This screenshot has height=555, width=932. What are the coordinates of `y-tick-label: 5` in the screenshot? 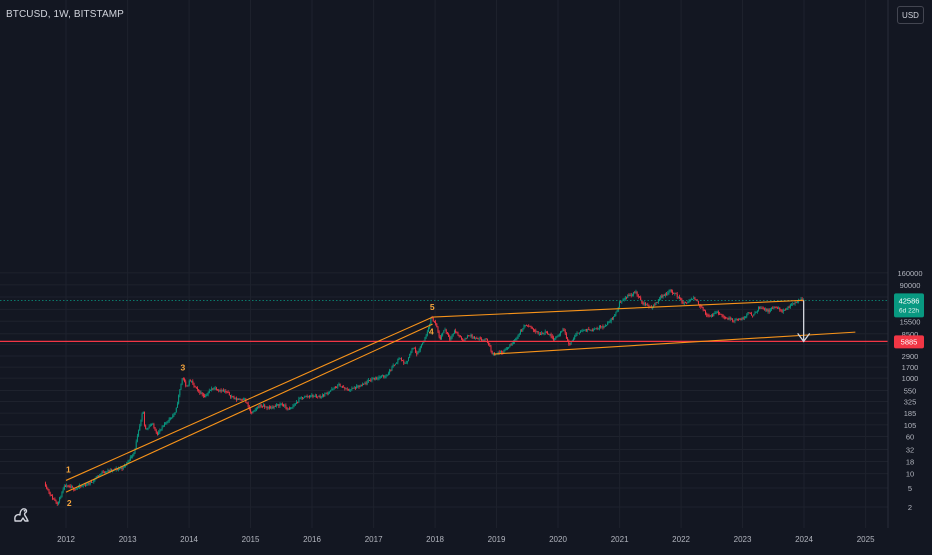 It's located at (910, 488).